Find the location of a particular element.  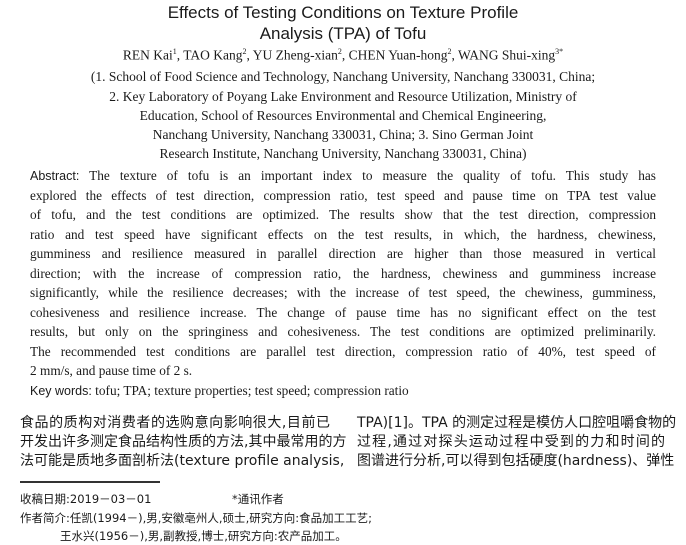

body-line: 过程,通过对探头运动过程中受到的力和时间的 is located at coordinates (511, 442).